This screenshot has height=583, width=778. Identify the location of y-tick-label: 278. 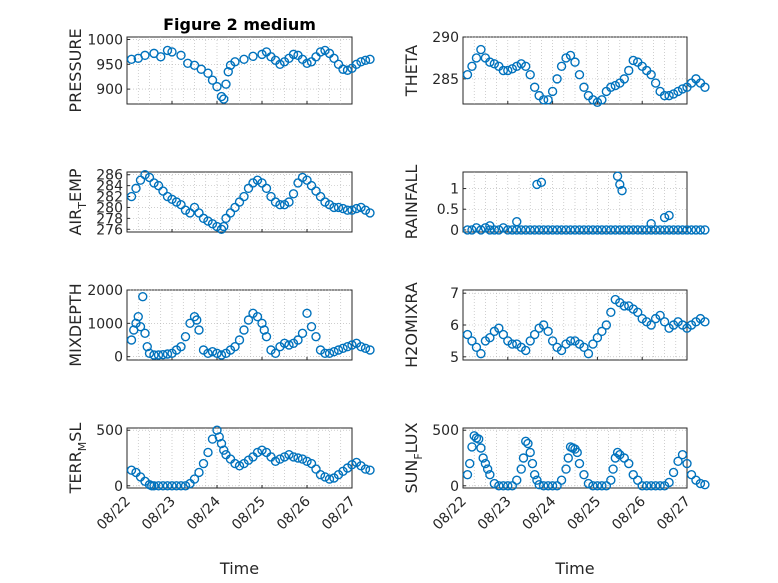
(109, 219).